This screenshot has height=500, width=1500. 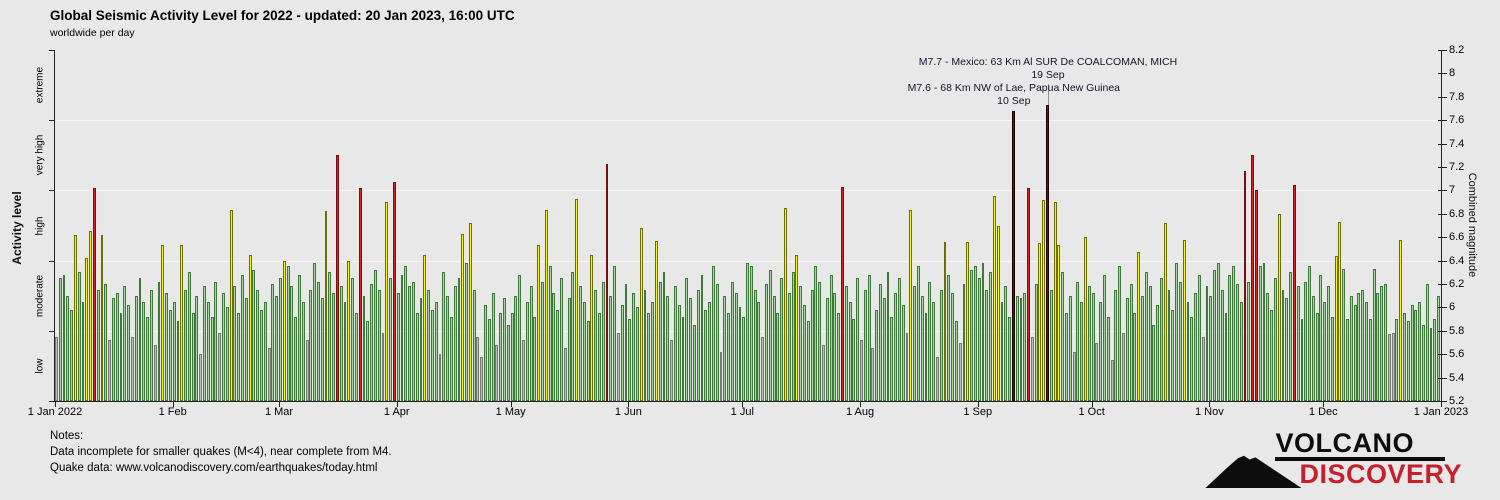 What do you see at coordinates (1457, 401) in the screenshot?
I see `magnitude-tick-label: 5.2` at bounding box center [1457, 401].